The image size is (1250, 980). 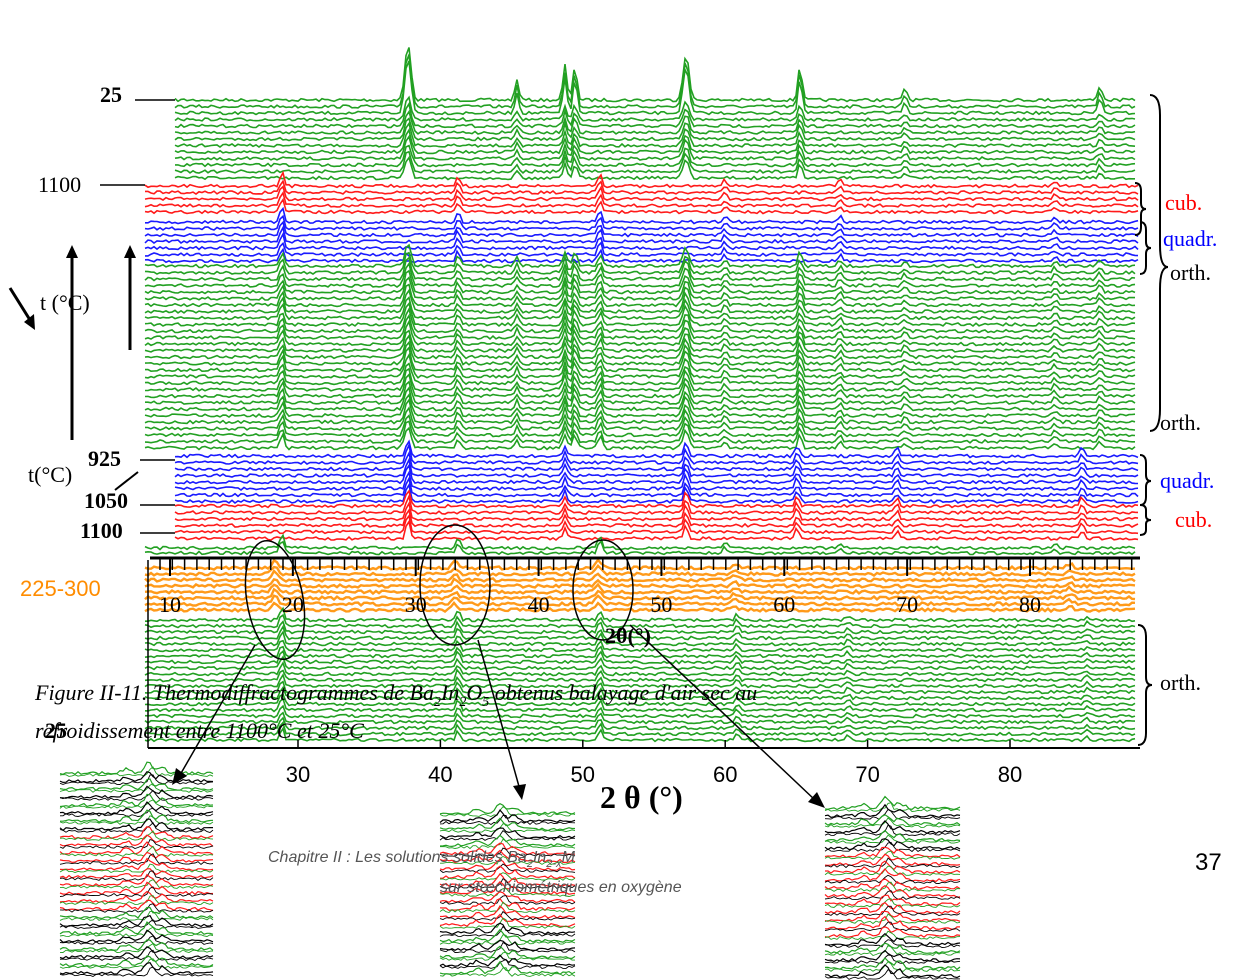 What do you see at coordinates (106, 500) in the screenshot?
I see `label: 1050` at bounding box center [106, 500].